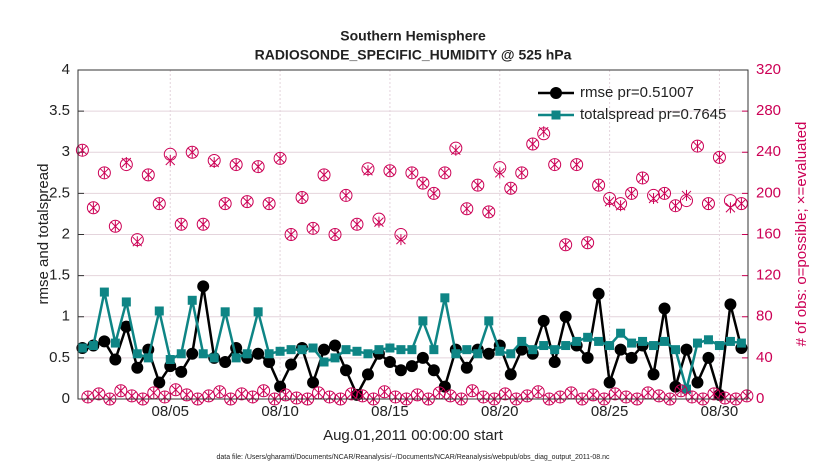  I want to click on legend-label: rmse pr=0.51007, so click(637, 92).